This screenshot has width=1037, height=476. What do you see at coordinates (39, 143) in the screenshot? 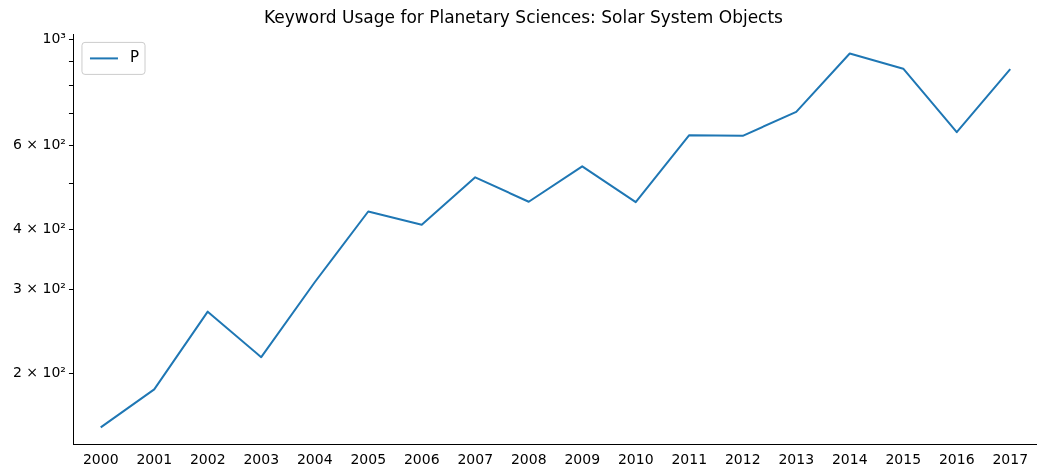
I see `y-tick-label: 6 × 10²` at bounding box center [39, 143].